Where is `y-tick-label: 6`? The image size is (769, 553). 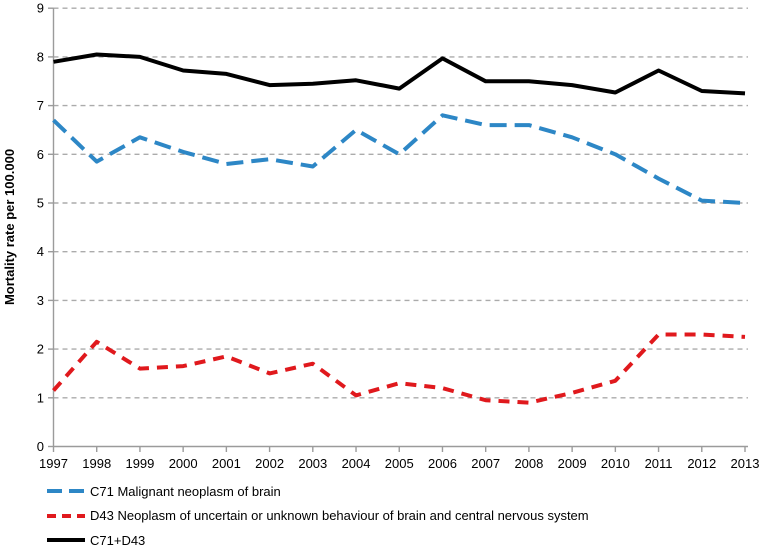 y-tick-label: 6 is located at coordinates (40, 154).